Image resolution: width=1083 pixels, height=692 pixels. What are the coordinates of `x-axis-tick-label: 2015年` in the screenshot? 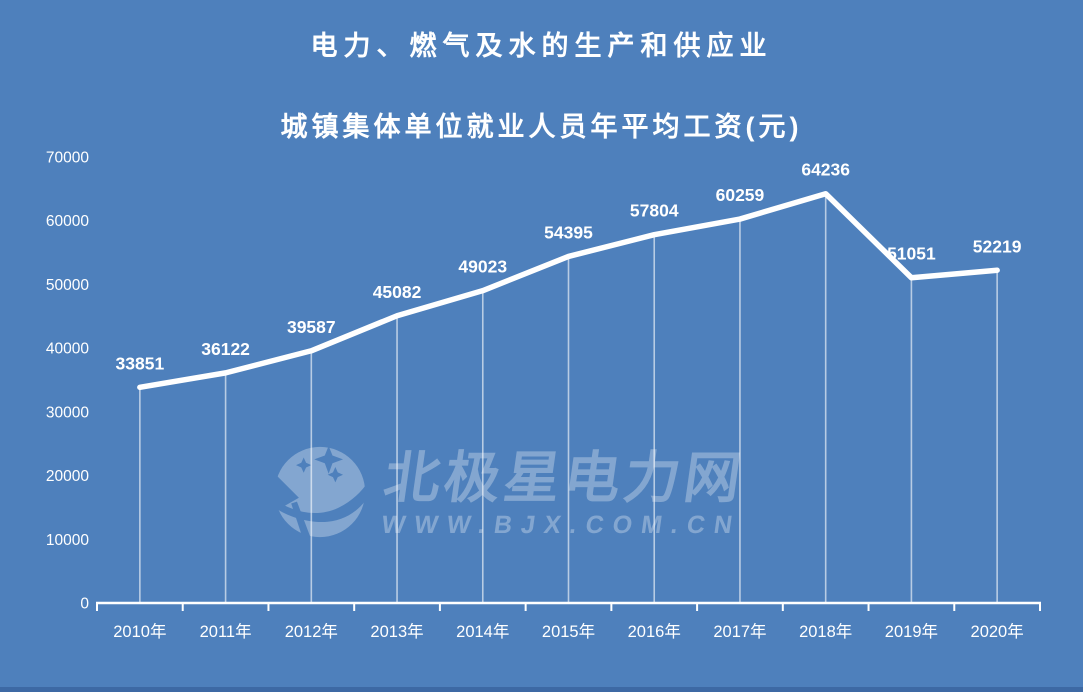 It's located at (568, 631).